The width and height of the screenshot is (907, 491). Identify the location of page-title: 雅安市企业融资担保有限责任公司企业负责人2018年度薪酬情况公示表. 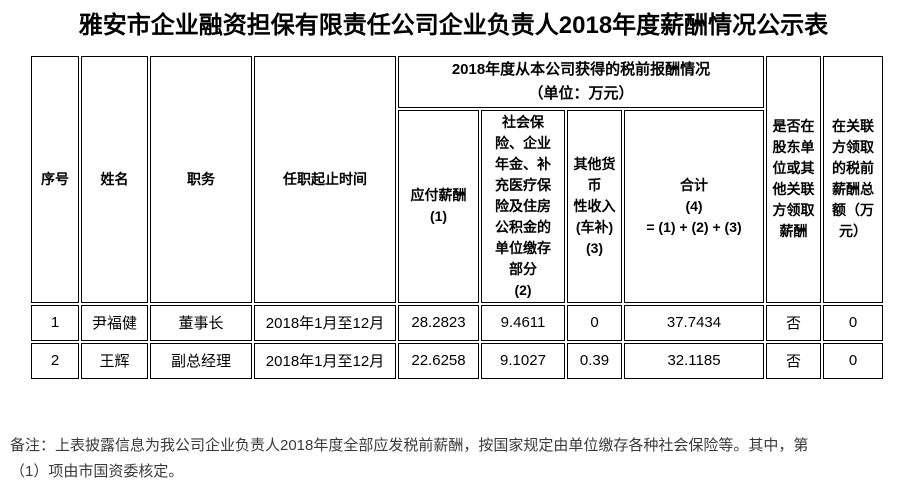
(453, 25).